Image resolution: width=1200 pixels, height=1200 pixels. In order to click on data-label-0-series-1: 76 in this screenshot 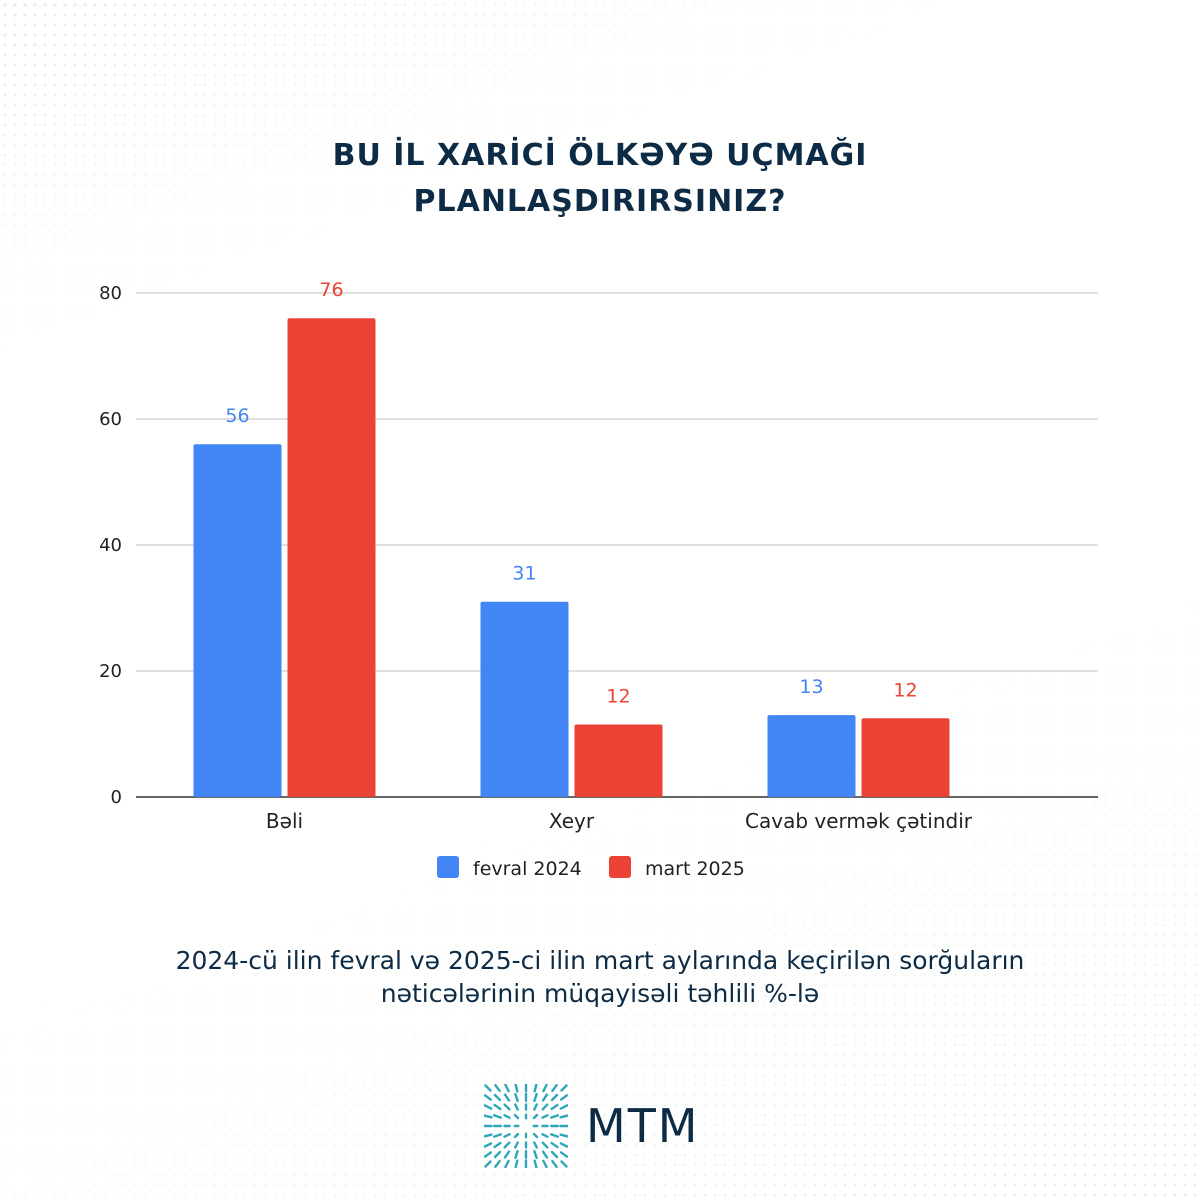, I will do `click(331, 290)`.